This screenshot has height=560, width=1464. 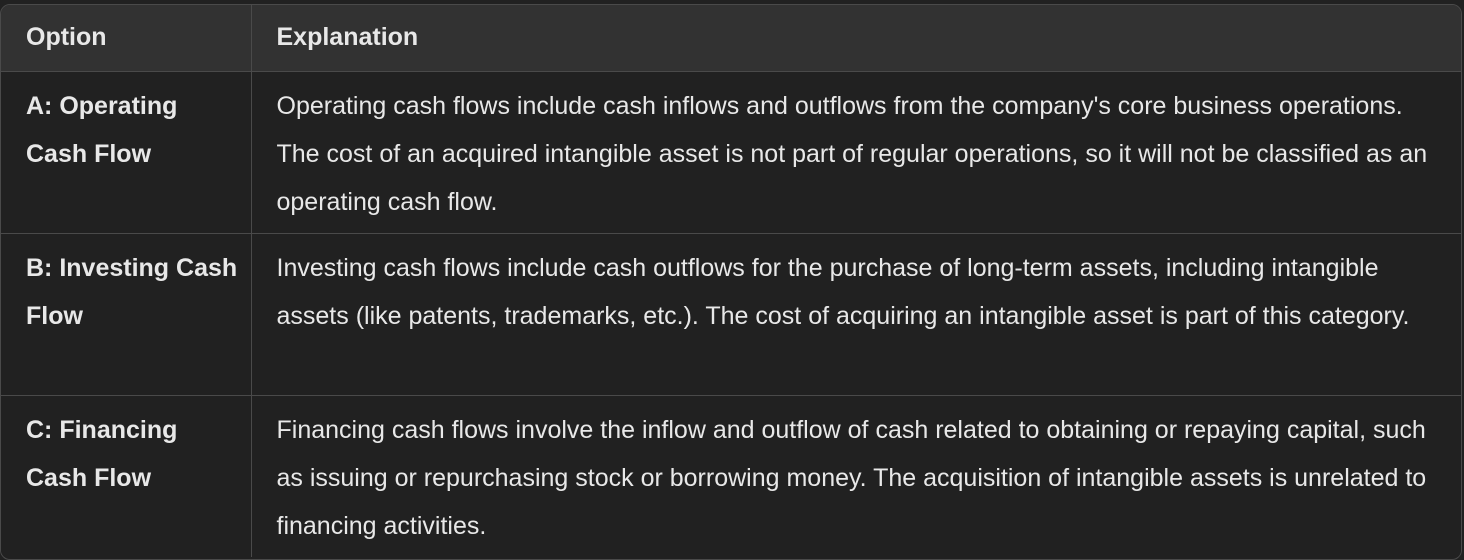 I want to click on header-explanation: Explanation, so click(x=855, y=38).